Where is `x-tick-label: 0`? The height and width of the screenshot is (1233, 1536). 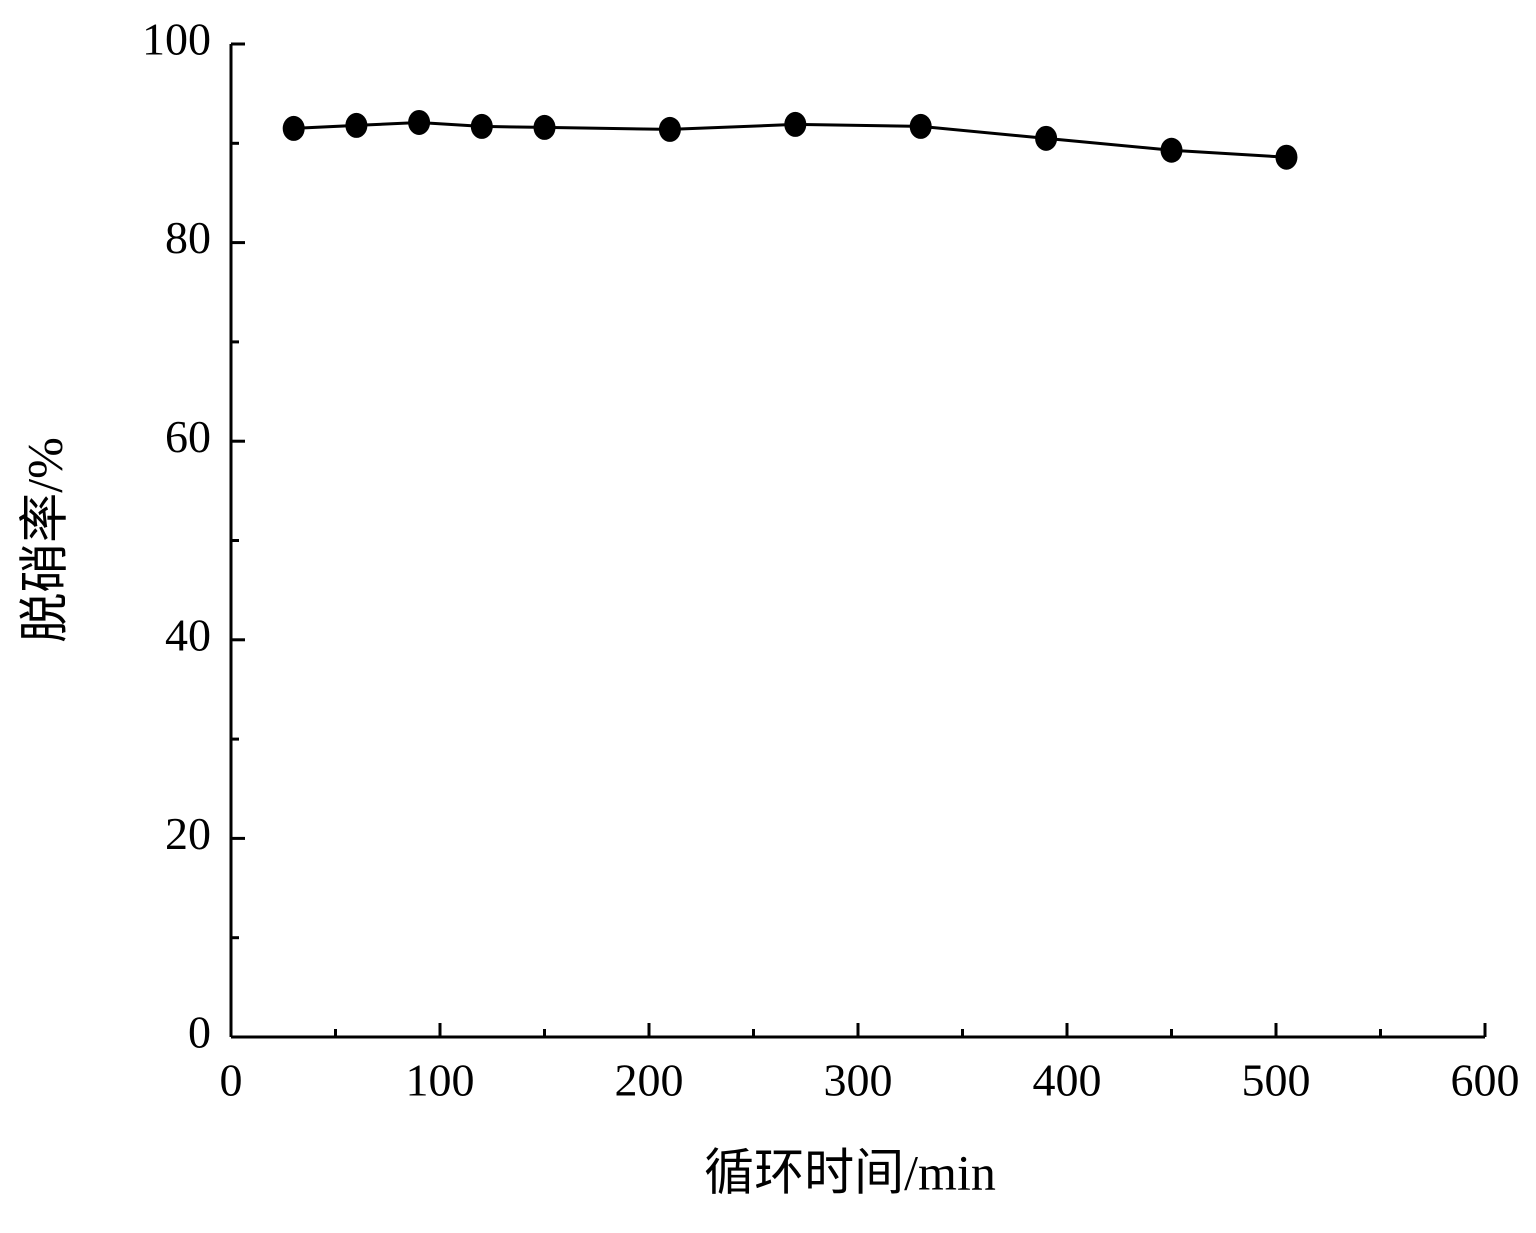 x-tick-label: 0 is located at coordinates (231, 1080).